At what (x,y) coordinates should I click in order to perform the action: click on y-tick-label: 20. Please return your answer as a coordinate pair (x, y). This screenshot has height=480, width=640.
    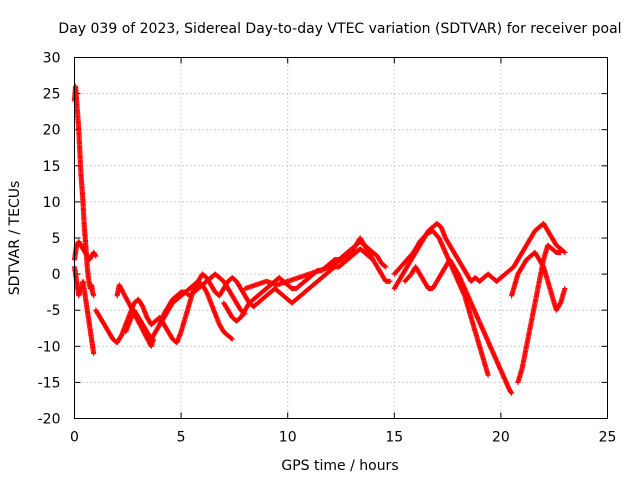
    Looking at the image, I should click on (52, 131).